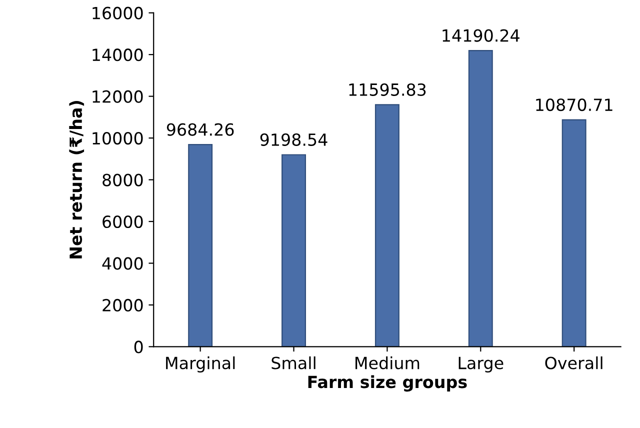 The width and height of the screenshot is (640, 428). What do you see at coordinates (387, 383) in the screenshot?
I see `x-axis-title: Farm size groups` at bounding box center [387, 383].